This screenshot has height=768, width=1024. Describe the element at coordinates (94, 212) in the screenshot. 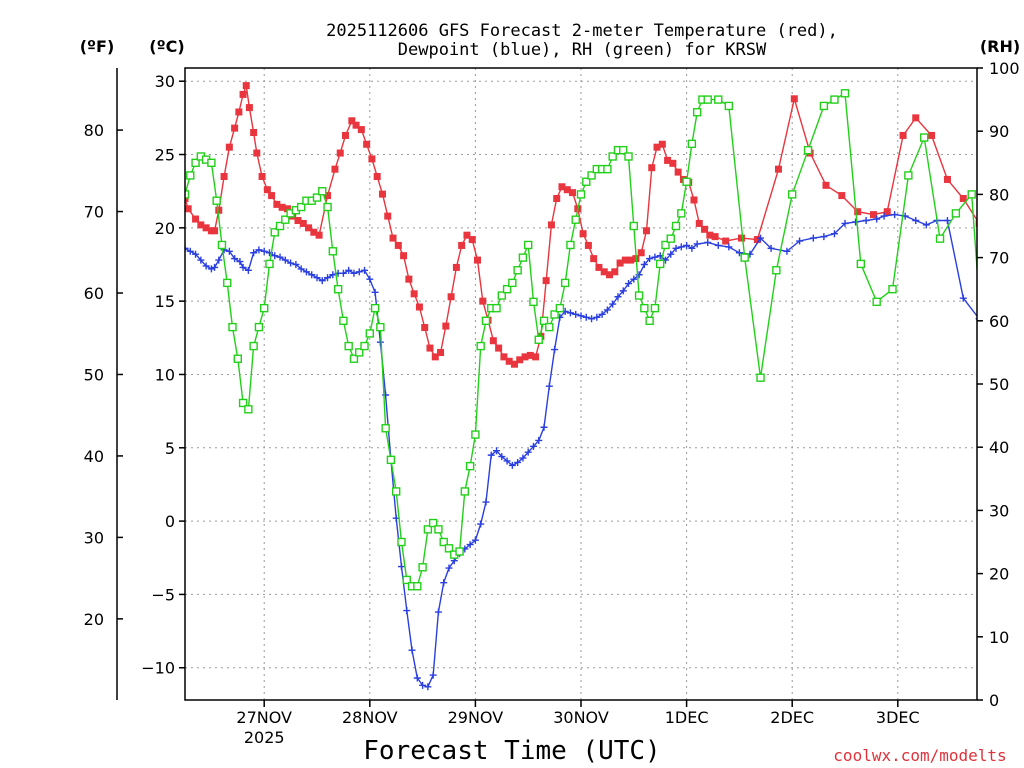

I see `fahrenheit-tick-label: 70` at that location.